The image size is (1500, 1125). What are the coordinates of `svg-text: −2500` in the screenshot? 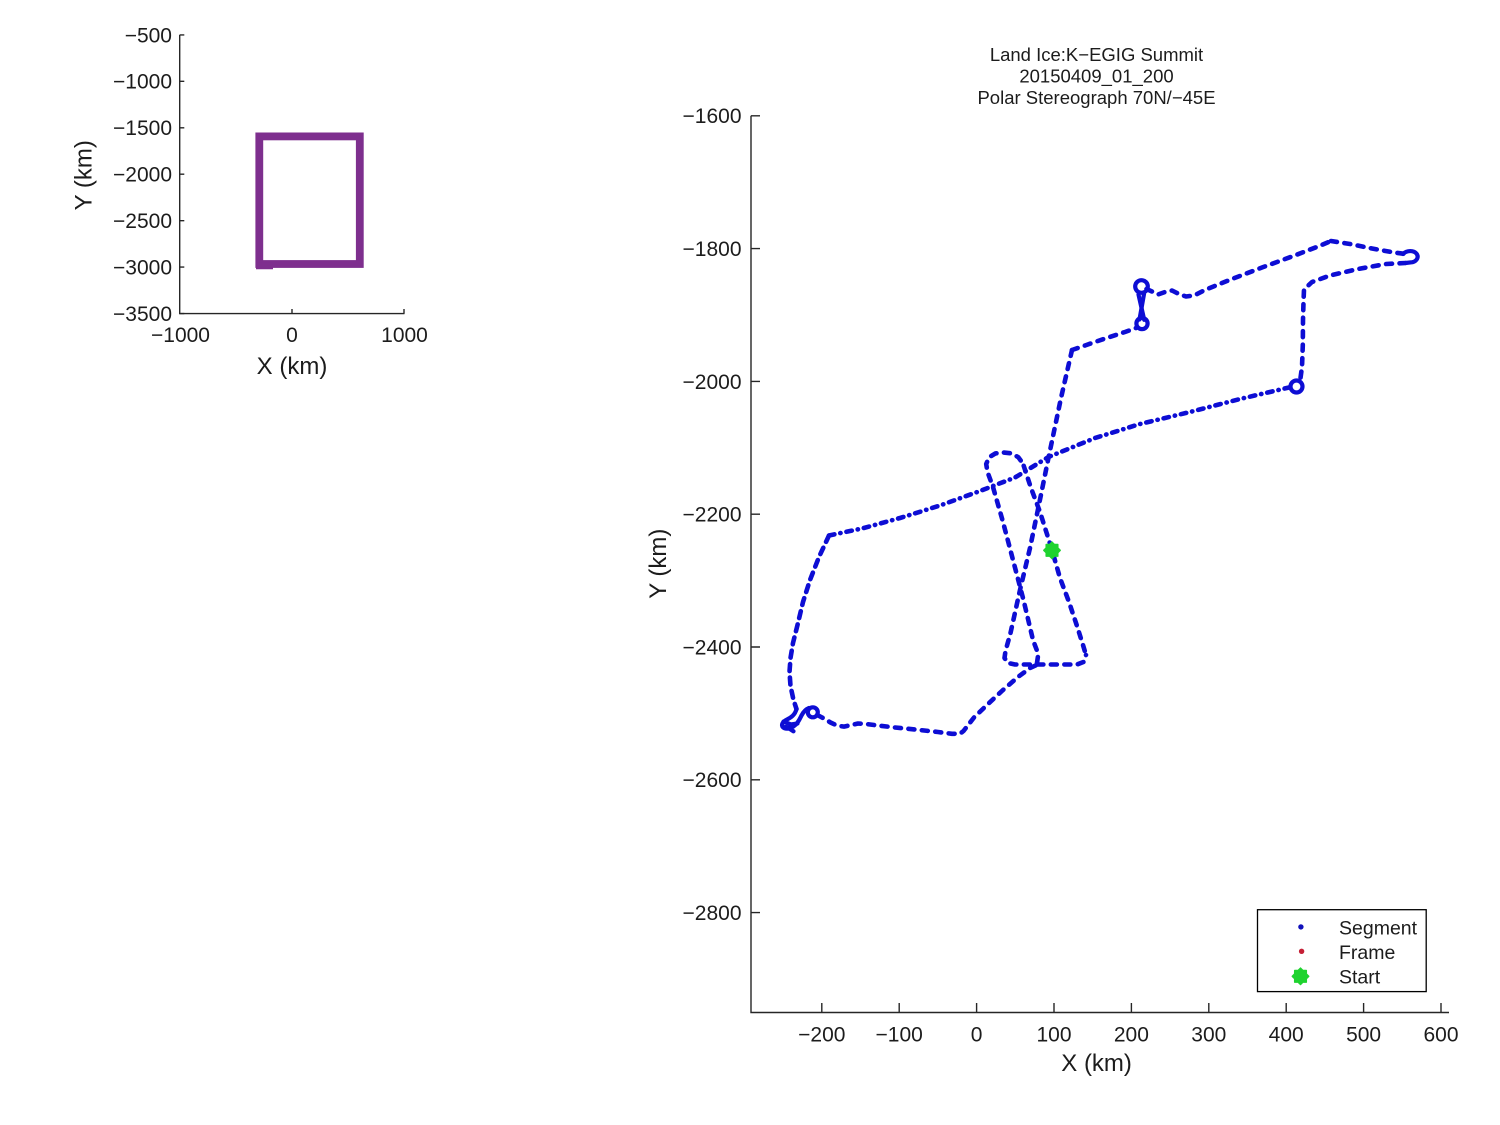 It's located at (142, 221).